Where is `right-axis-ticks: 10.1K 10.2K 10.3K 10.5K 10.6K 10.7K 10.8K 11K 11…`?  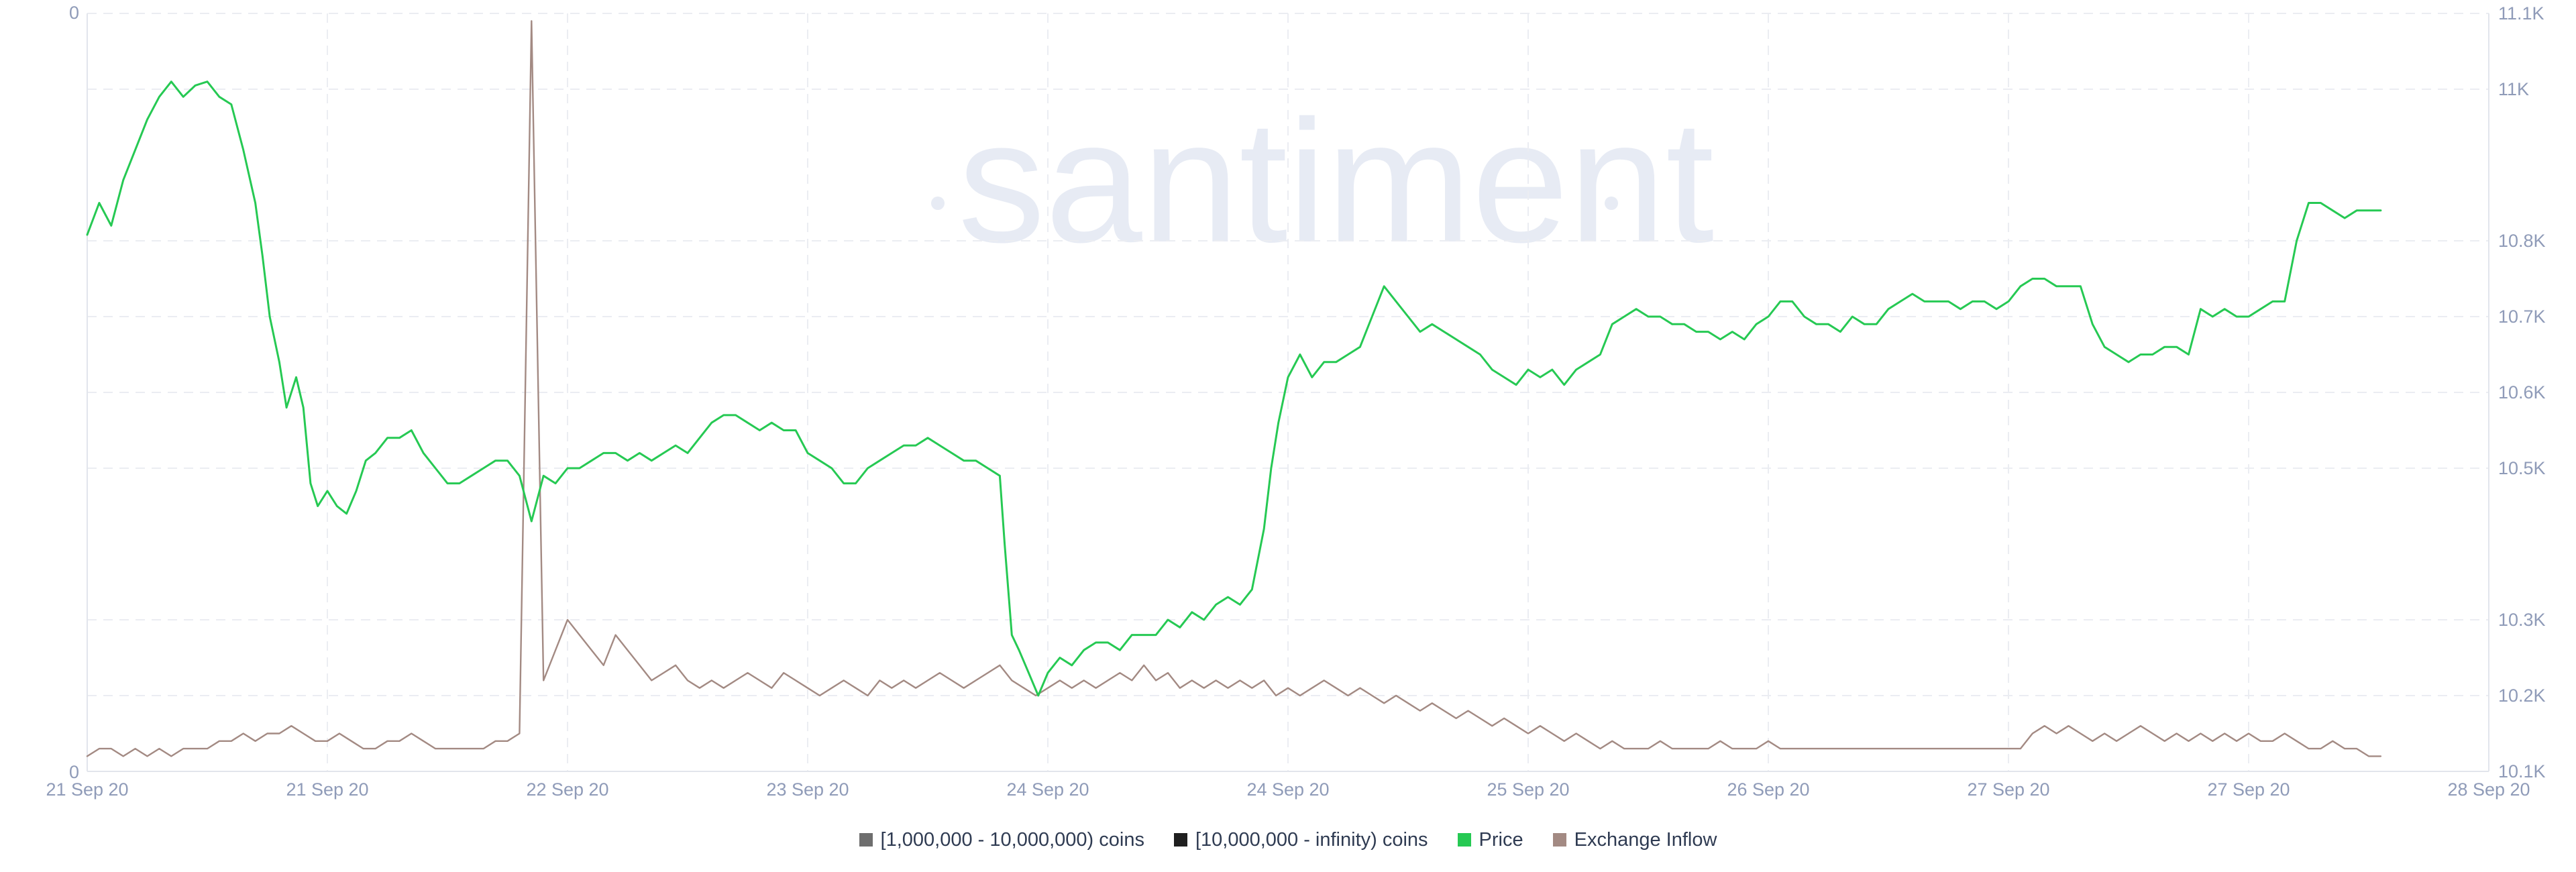
right-axis-ticks: 10.1K 10.2K 10.3K 10.5K 10.6K 10.7K 10.8K 11K 11… is located at coordinates (2522, 392).